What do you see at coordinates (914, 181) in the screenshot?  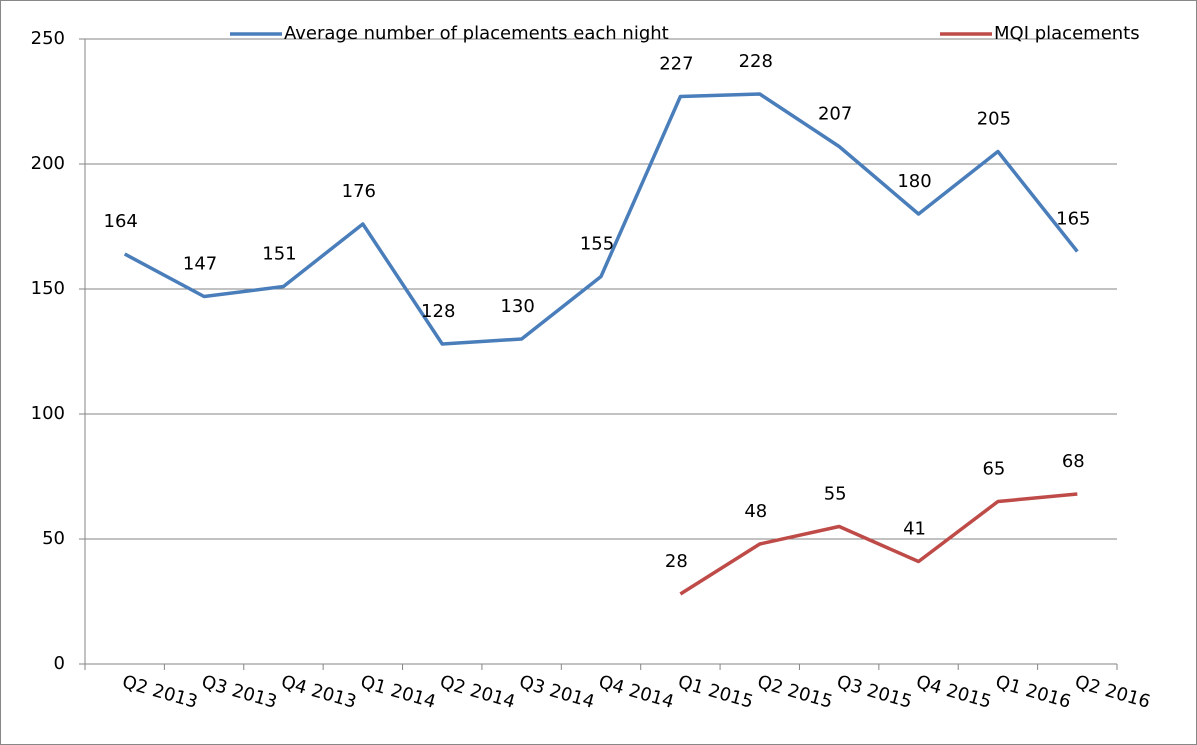 I see `data-label: 180` at bounding box center [914, 181].